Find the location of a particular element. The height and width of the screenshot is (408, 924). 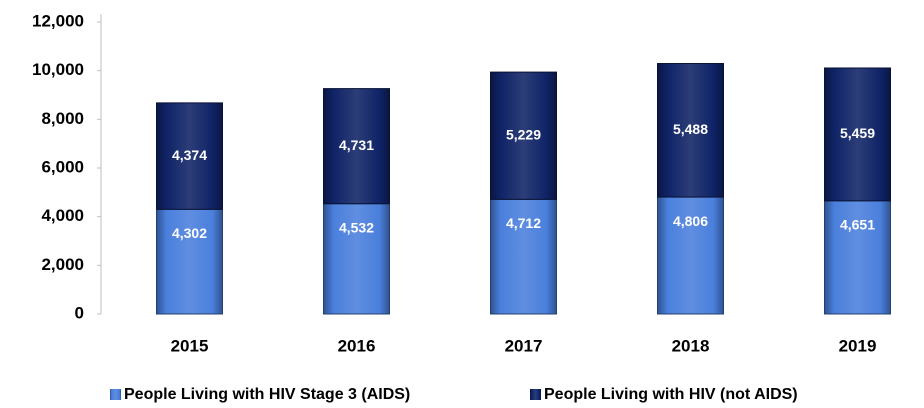

data-label: 4,731 is located at coordinates (356, 145).